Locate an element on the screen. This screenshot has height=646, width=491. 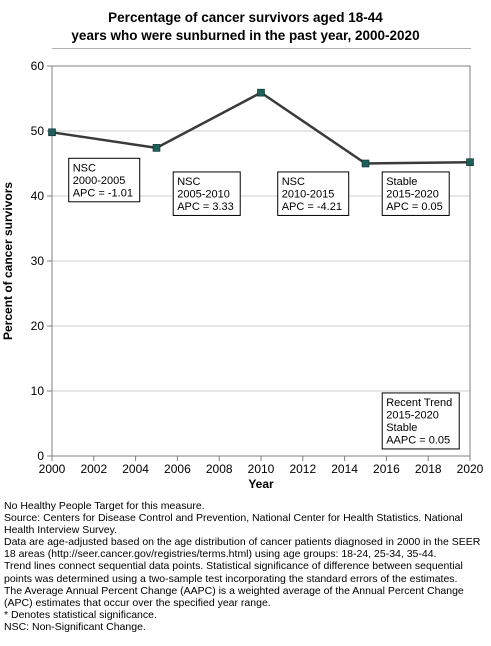
x-tick-label: 2010 is located at coordinates (261, 469).